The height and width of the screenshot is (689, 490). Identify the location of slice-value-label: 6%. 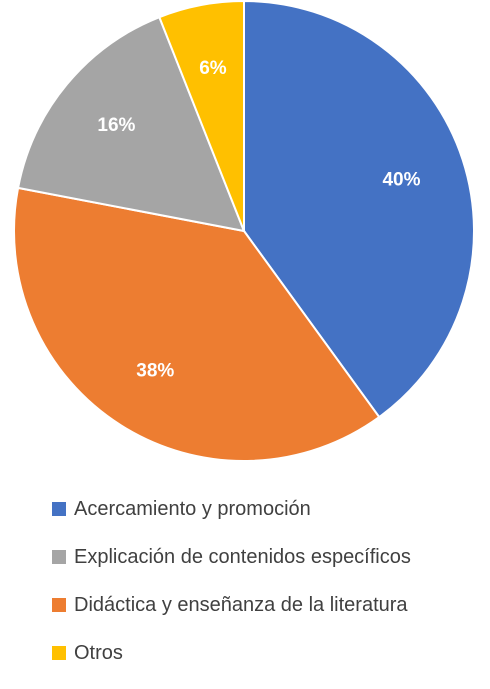
(213, 68).